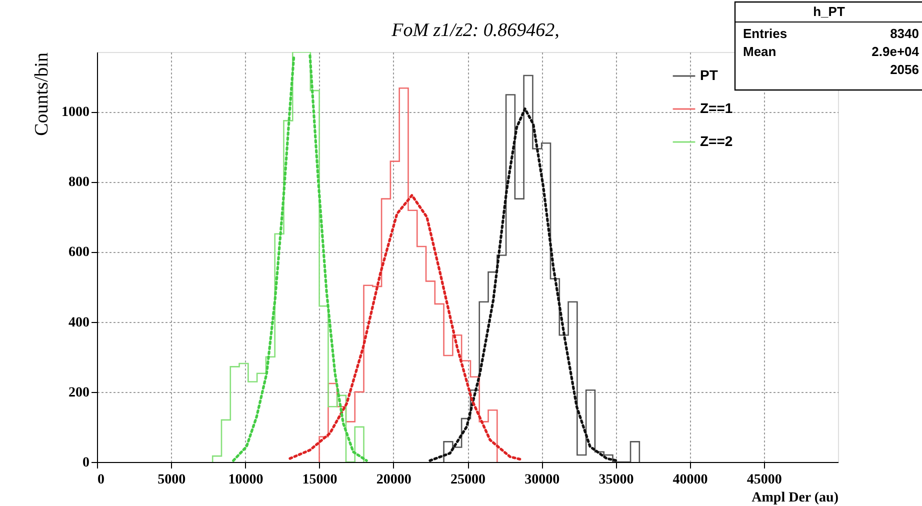 This screenshot has width=922, height=506. What do you see at coordinates (468, 480) in the screenshot?
I see `x-tick-label: 25000` at bounding box center [468, 480].